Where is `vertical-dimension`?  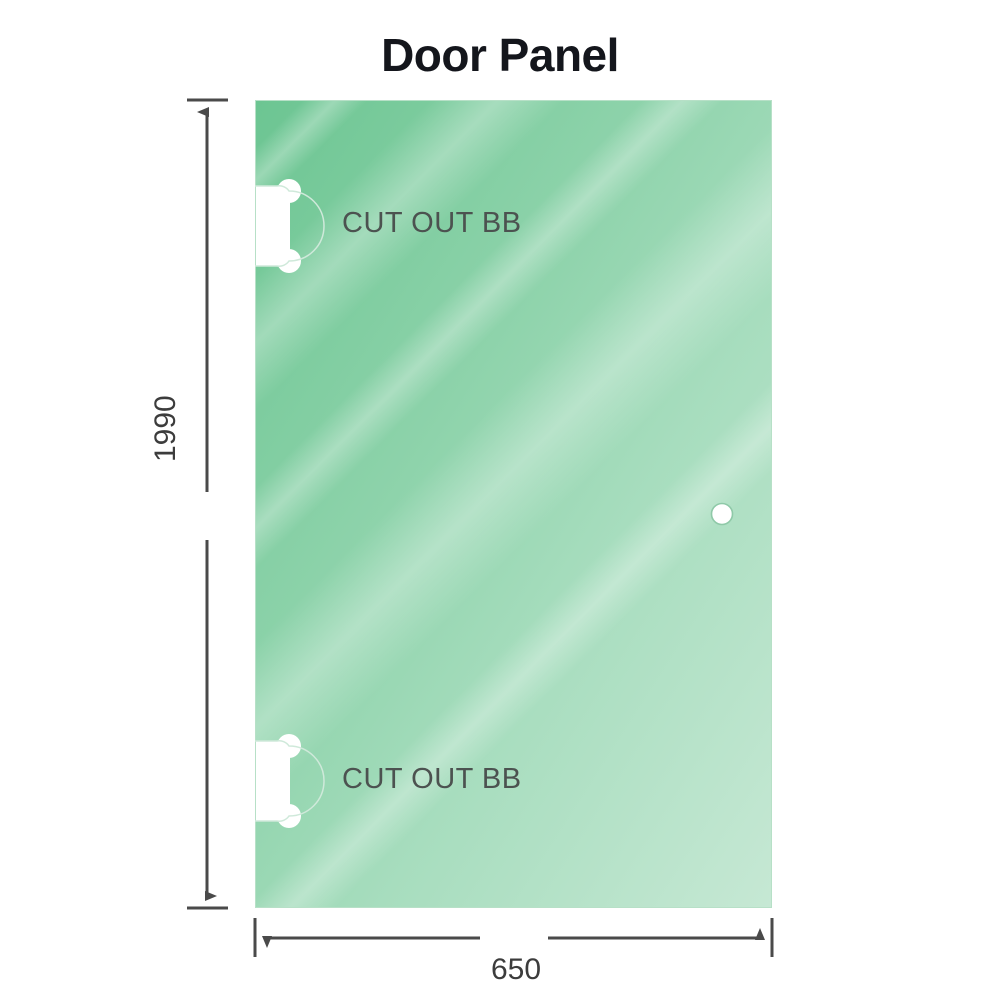 vertical-dimension is located at coordinates (207, 504).